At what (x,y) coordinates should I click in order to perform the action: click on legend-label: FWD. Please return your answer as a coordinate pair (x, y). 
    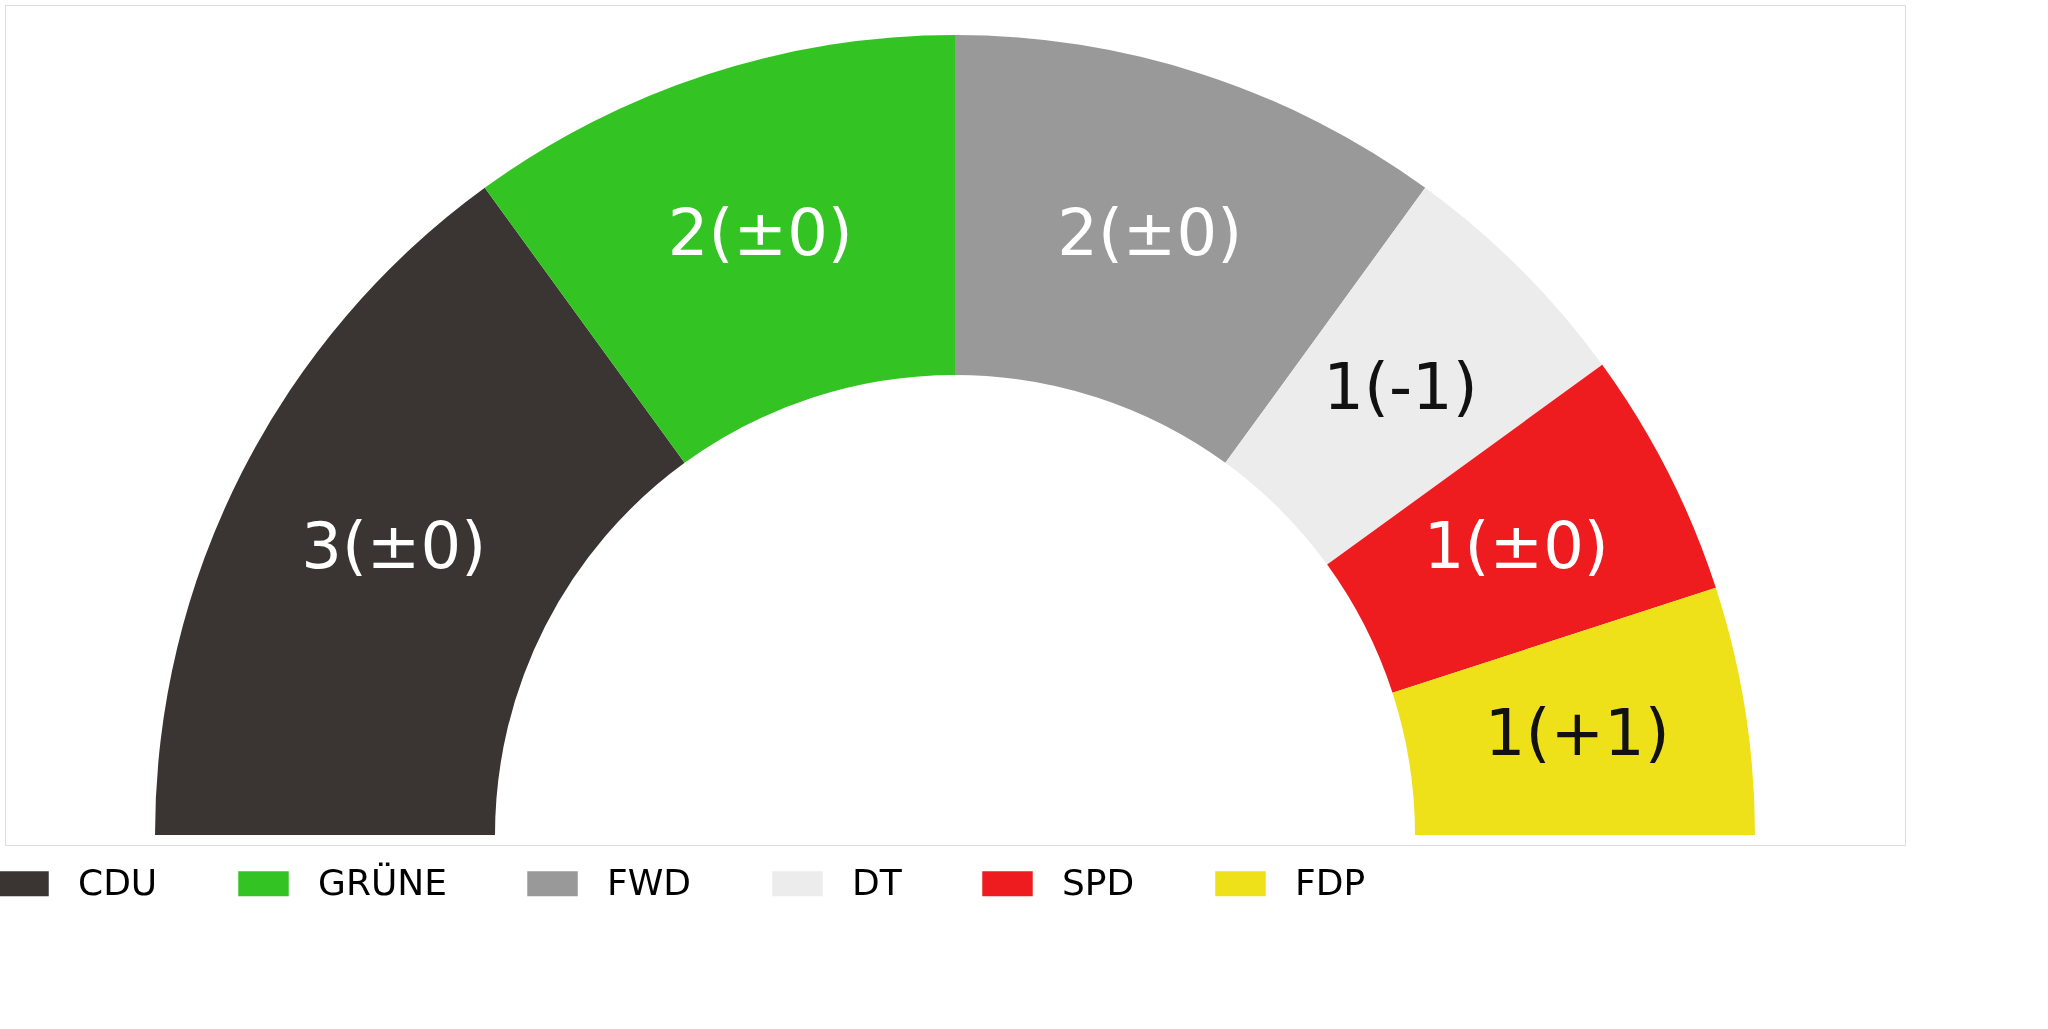
    Looking at the image, I should click on (649, 882).